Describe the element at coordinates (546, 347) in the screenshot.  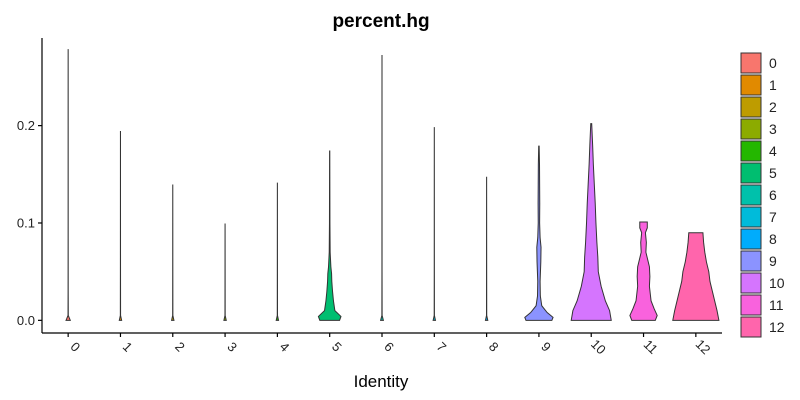
I see `x-tick-label: 9` at that location.